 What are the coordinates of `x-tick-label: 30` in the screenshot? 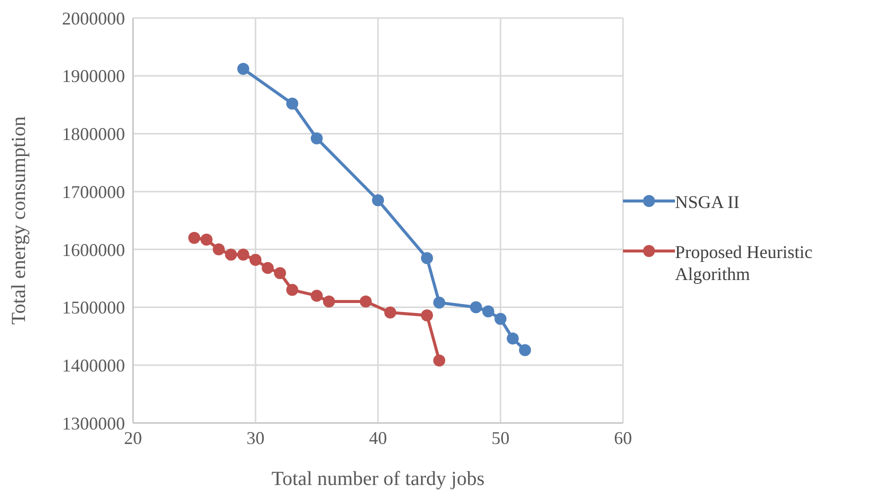 It's located at (255, 438).